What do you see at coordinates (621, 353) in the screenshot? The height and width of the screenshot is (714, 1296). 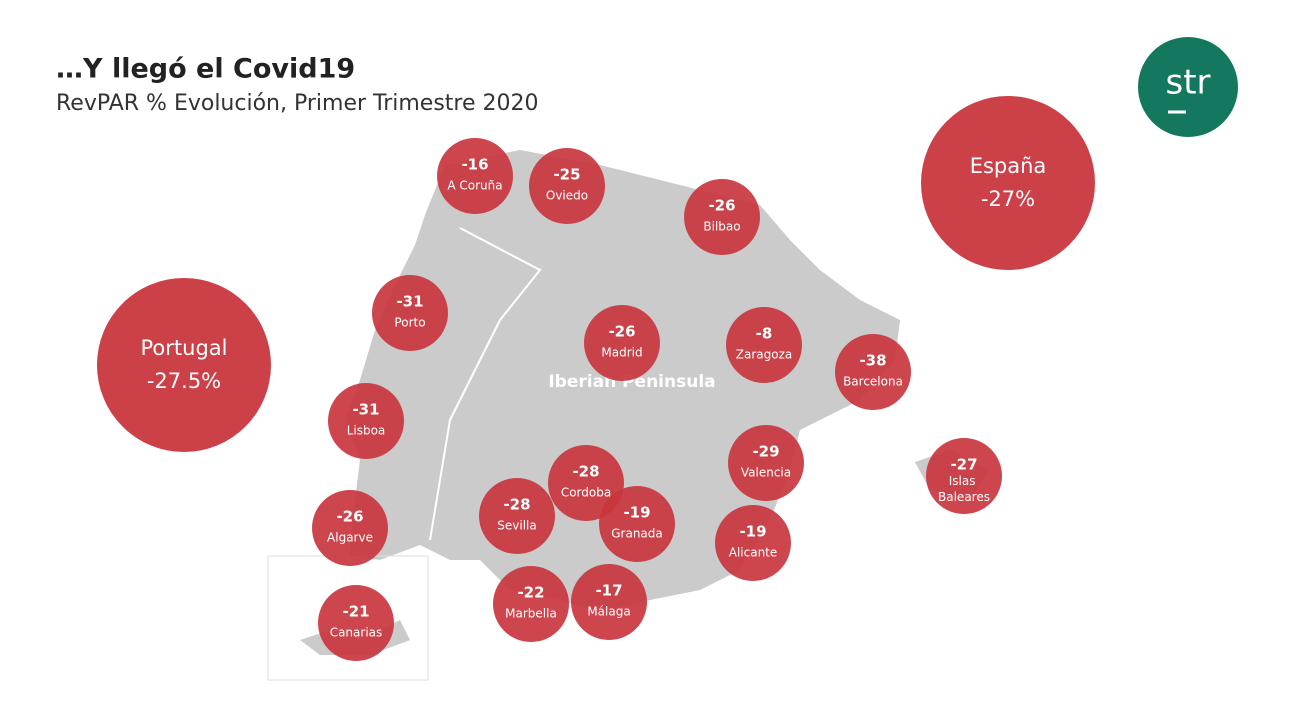 I see `city-name: Madrid` at bounding box center [621, 353].